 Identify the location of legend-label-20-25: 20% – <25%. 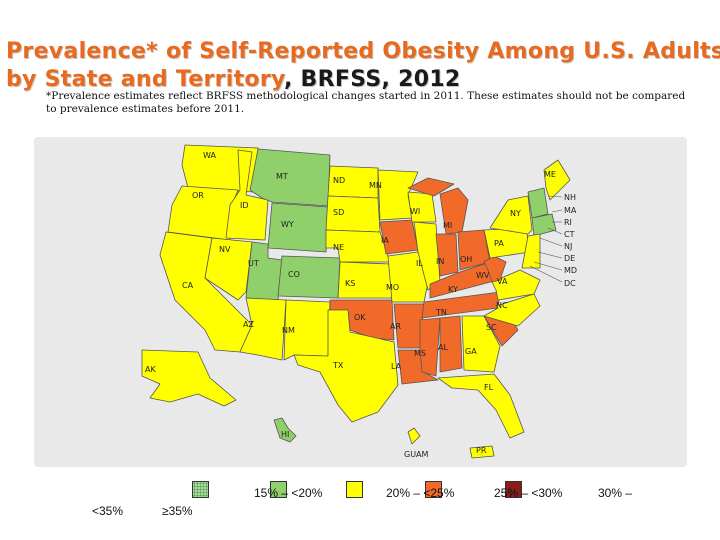
(420, 493).